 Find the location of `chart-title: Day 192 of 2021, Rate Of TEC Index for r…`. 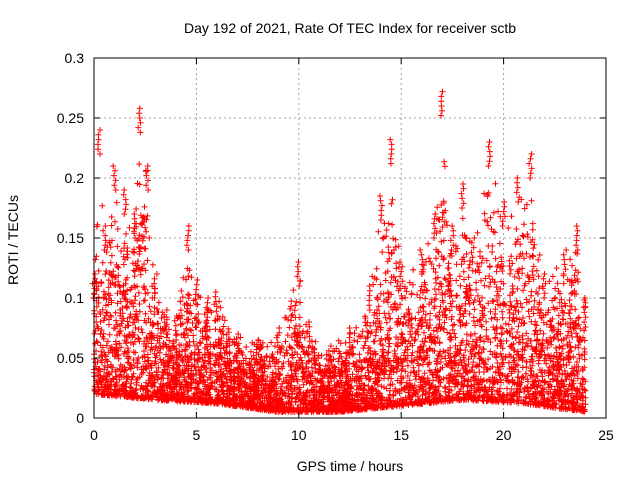

chart-title: Day 192 of 2021, Rate Of TEC Index for r… is located at coordinates (350, 28).